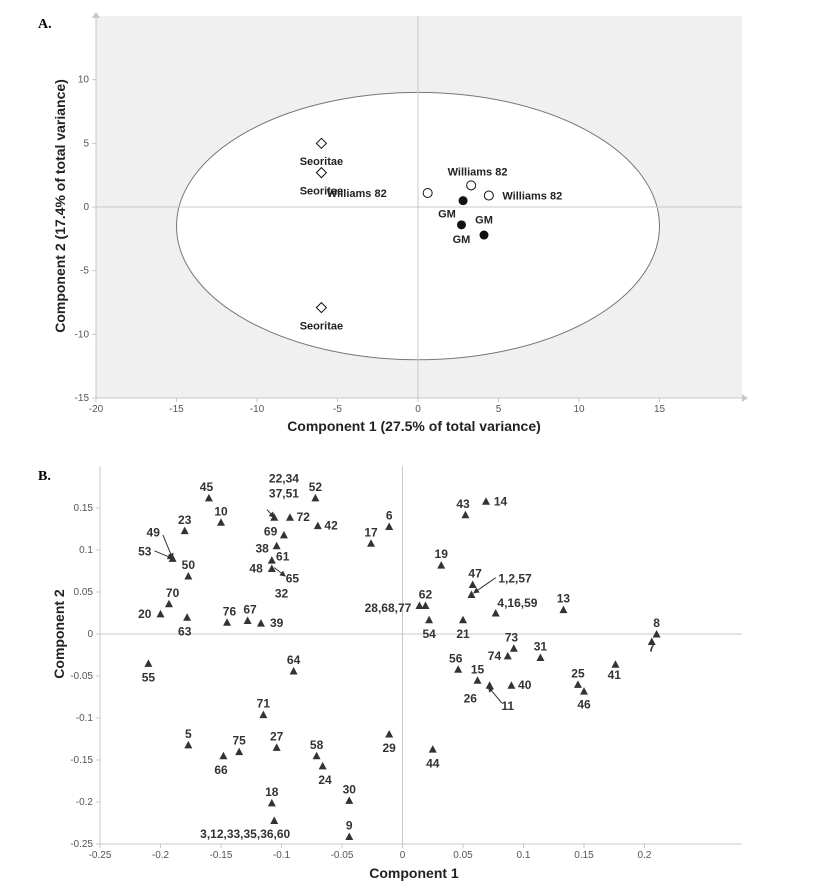 The width and height of the screenshot is (815, 892). Describe the element at coordinates (161, 855) in the screenshot. I see `panel-b-xtick-label: -0.2` at that location.